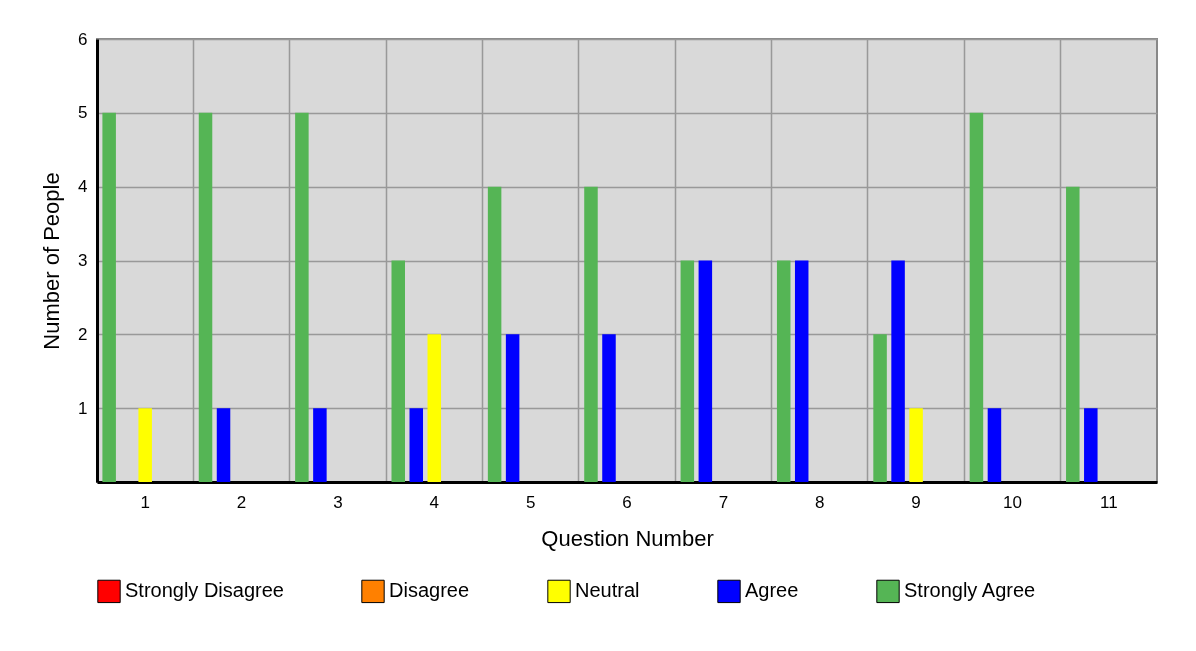 The width and height of the screenshot is (1196, 651). I want to click on x-tick-label: 2, so click(241, 502).